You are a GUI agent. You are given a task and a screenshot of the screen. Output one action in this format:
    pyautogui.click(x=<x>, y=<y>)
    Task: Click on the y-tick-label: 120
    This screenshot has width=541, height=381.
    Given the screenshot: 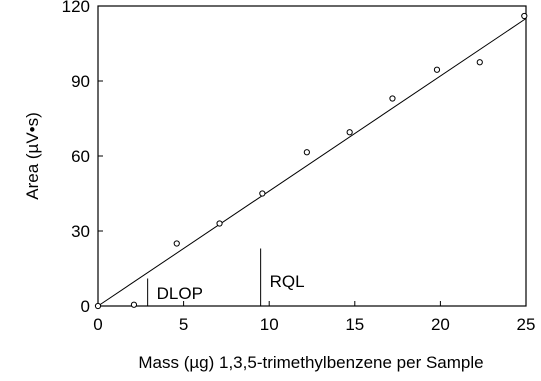 What is the action you would take?
    pyautogui.click(x=76, y=8)
    